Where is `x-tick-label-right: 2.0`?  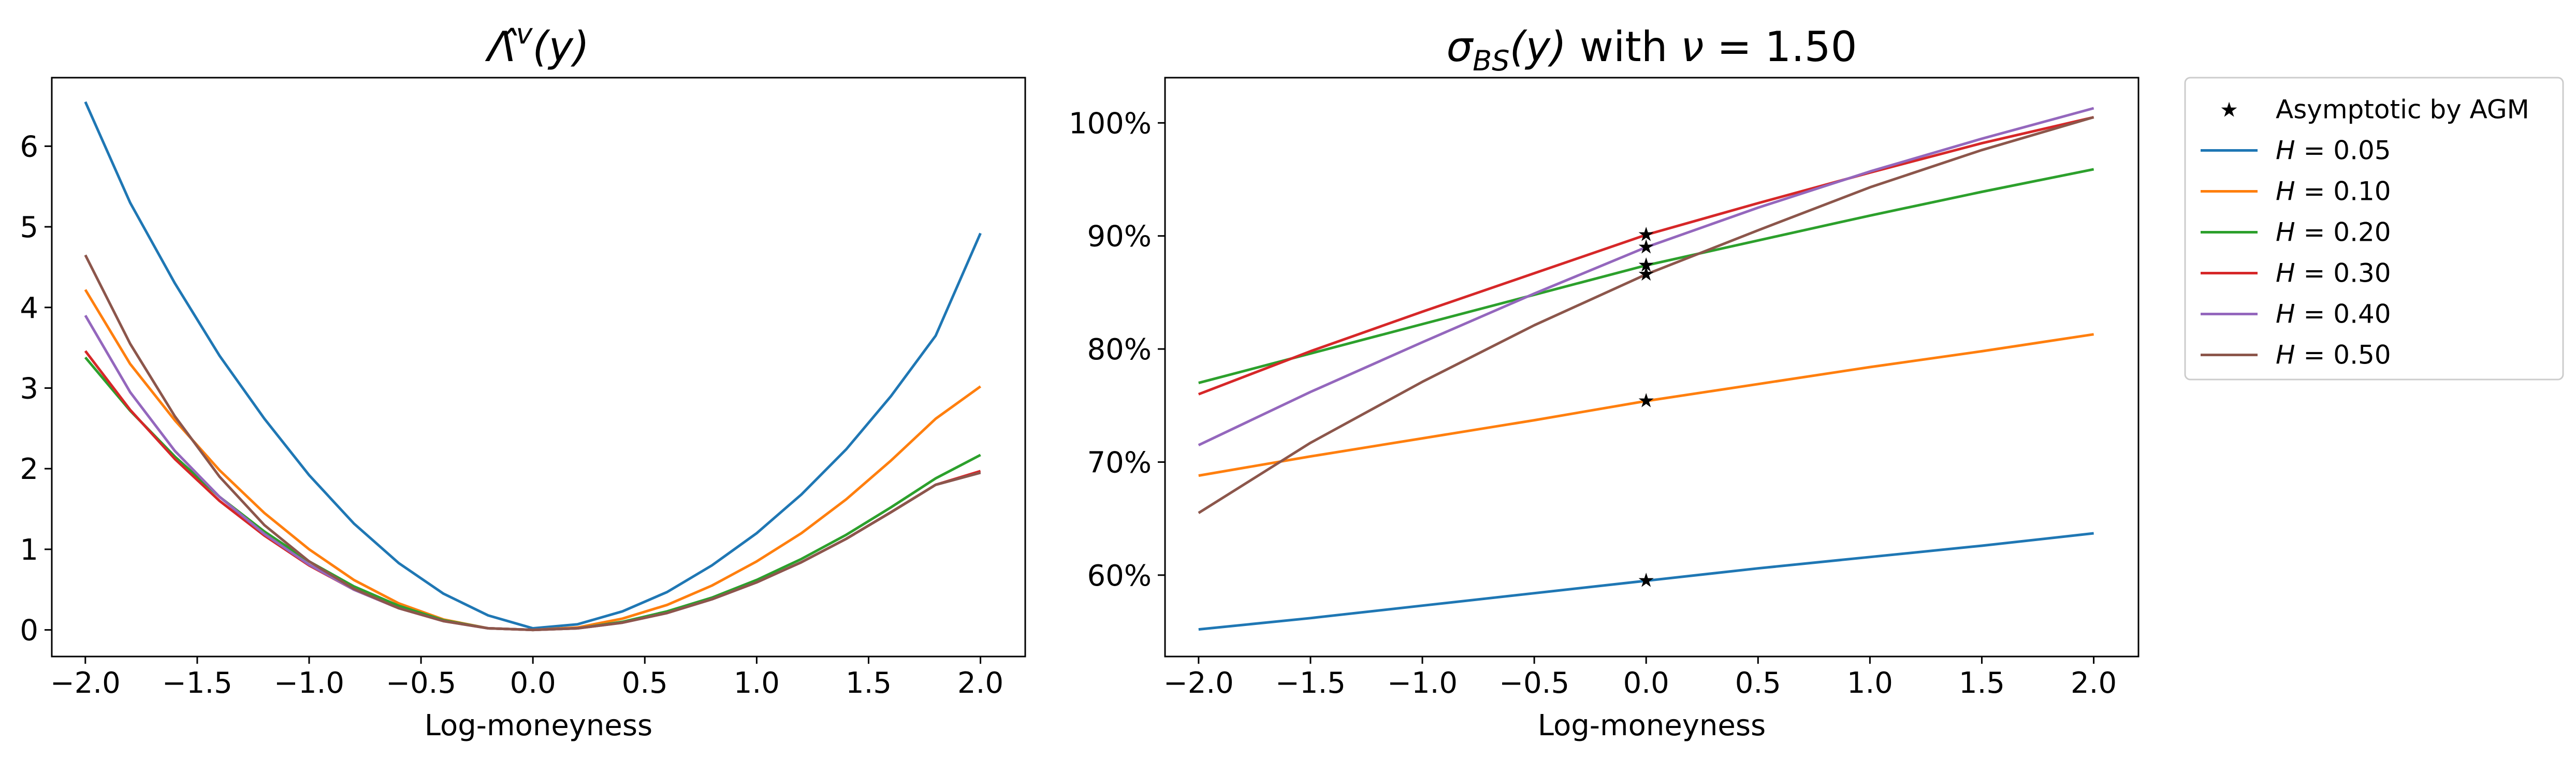
x-tick-label-right: 2.0 is located at coordinates (2094, 683).